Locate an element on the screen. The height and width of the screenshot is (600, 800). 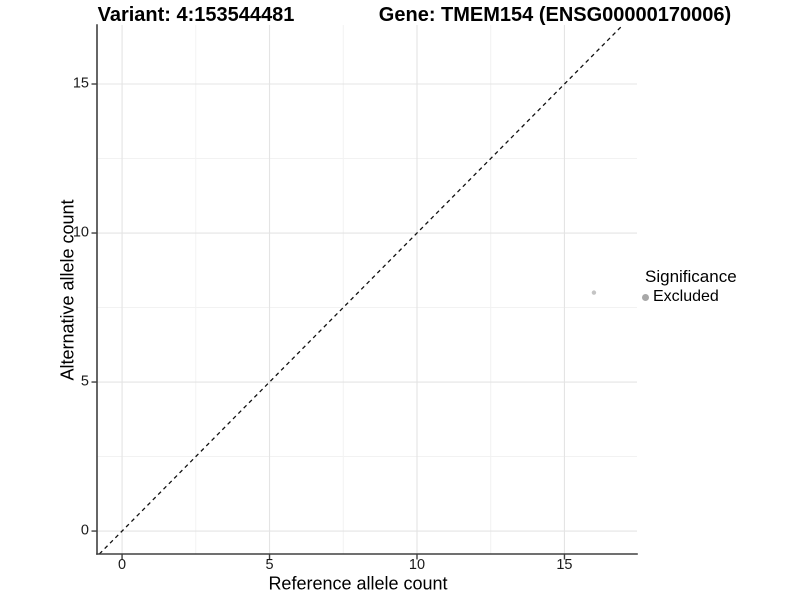
legend-item-label: Excluded is located at coordinates (686, 296).